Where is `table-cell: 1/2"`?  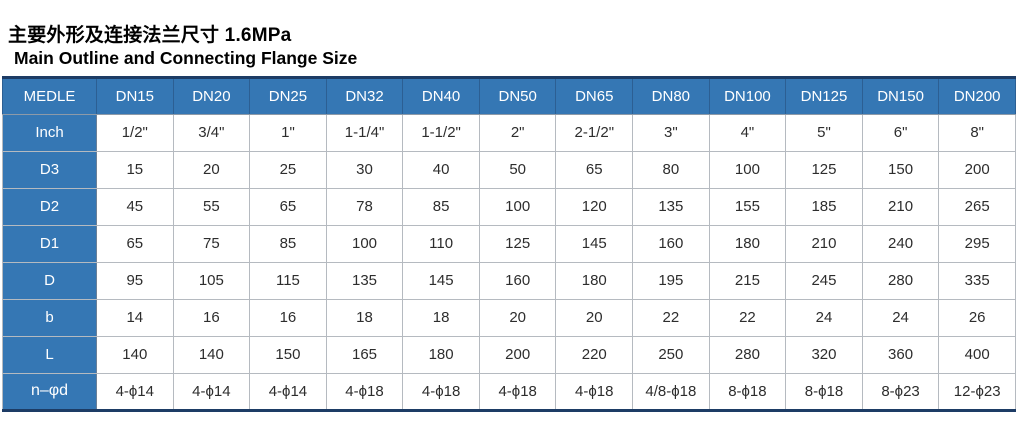 table-cell: 1/2" is located at coordinates (135, 132).